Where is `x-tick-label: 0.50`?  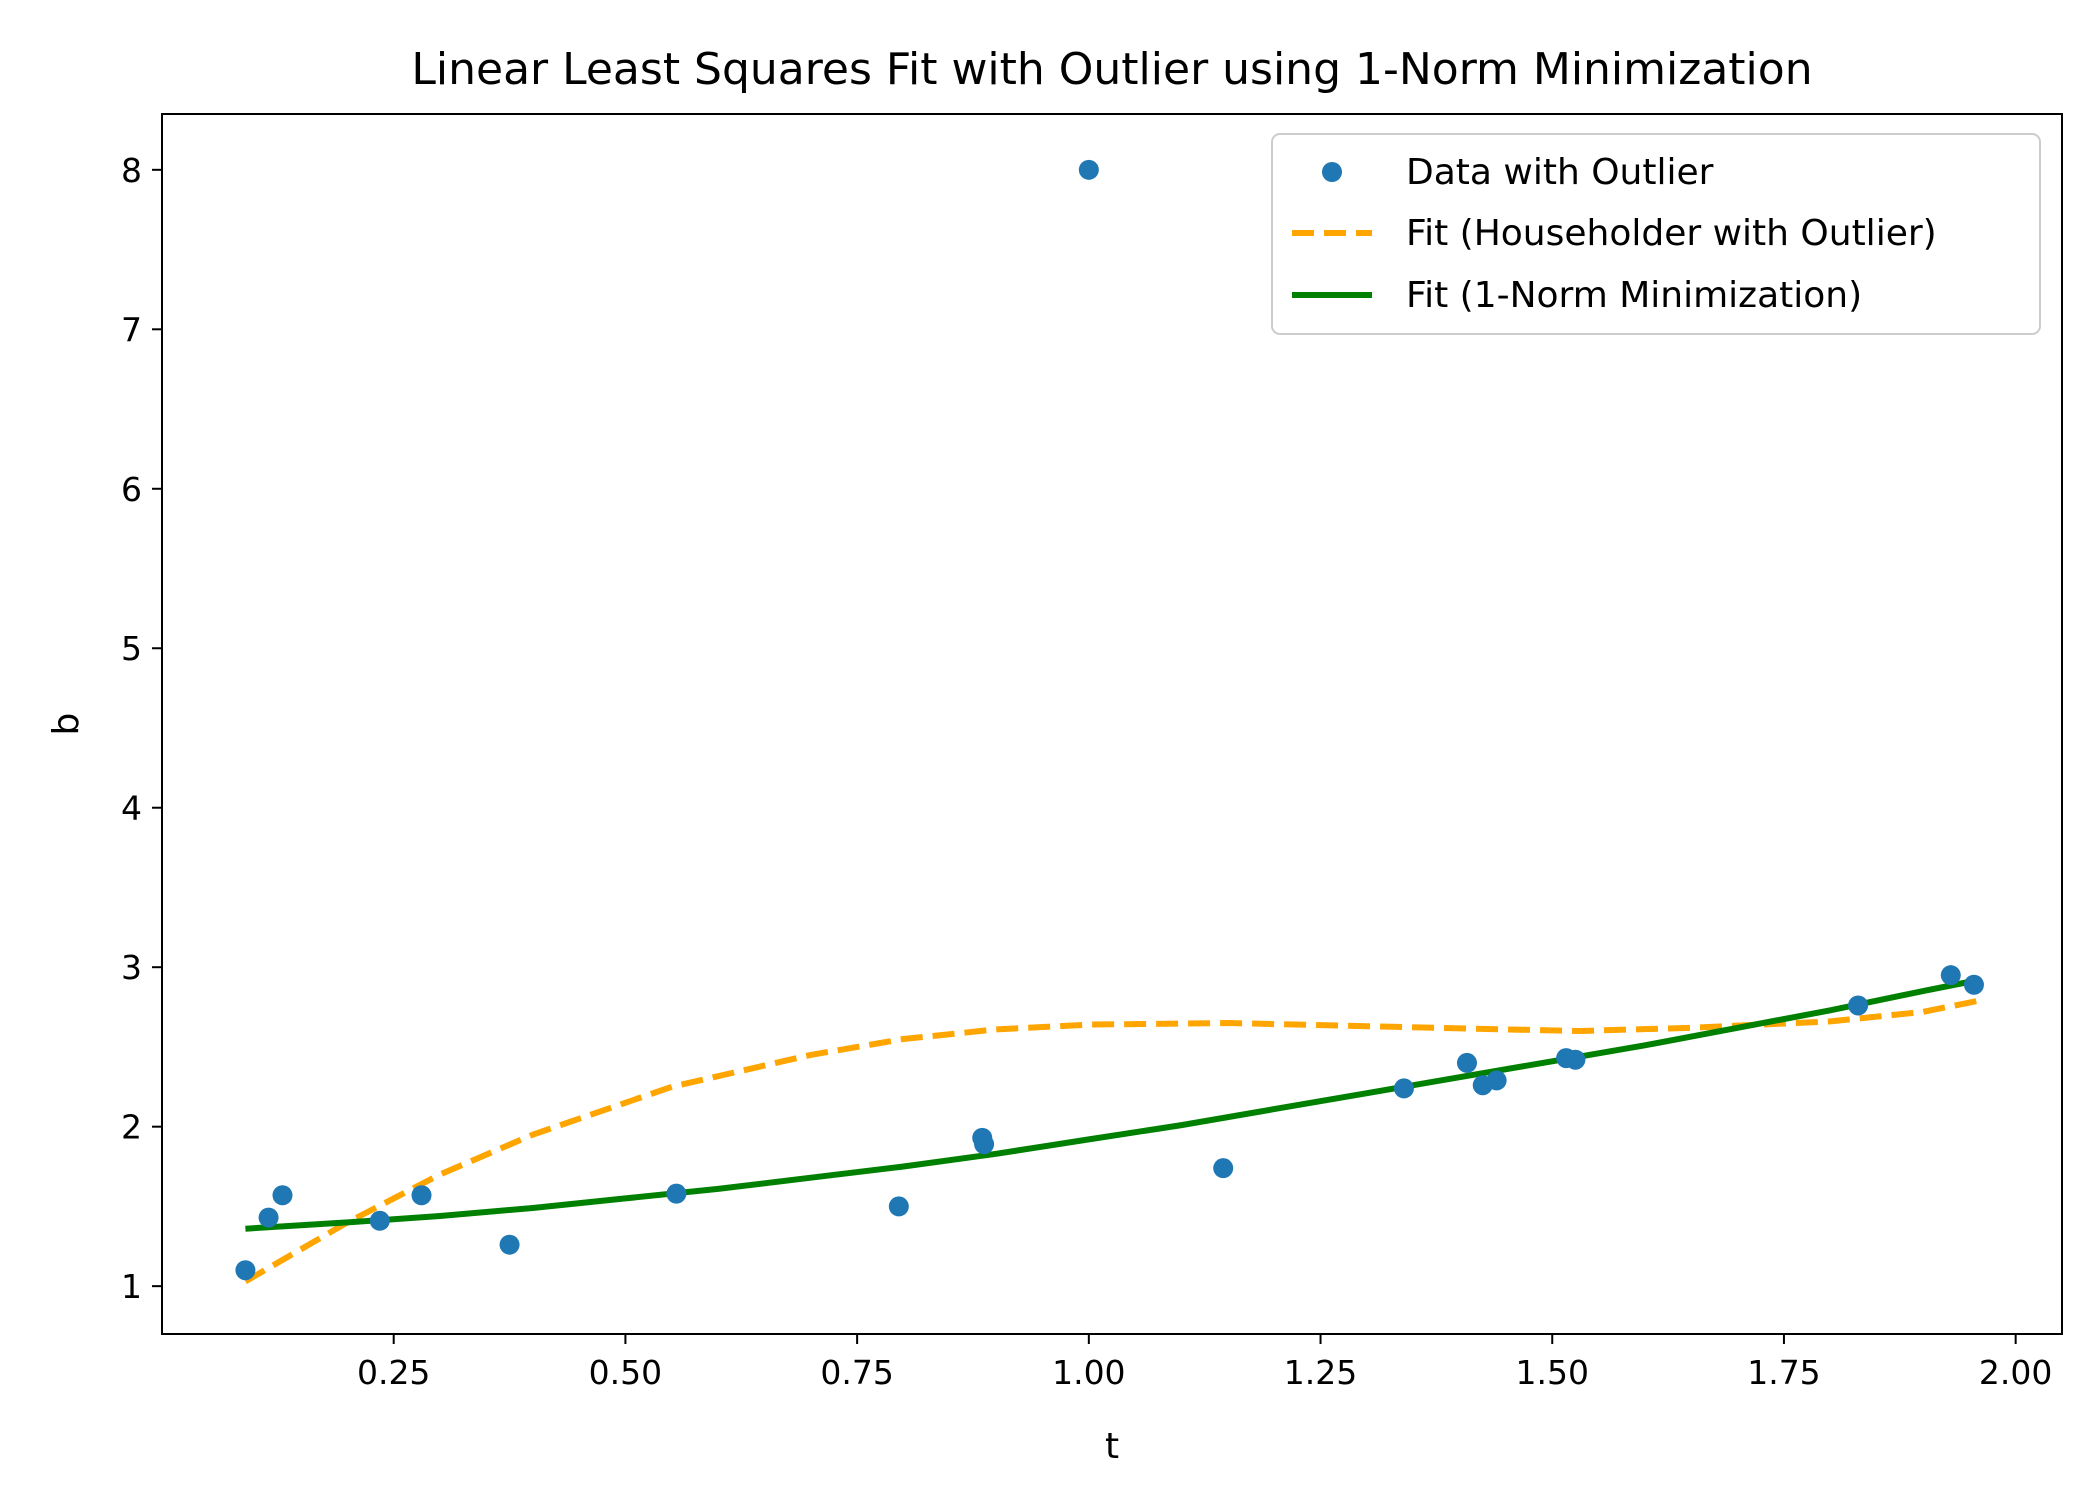
x-tick-label: 0.50 is located at coordinates (625, 1372).